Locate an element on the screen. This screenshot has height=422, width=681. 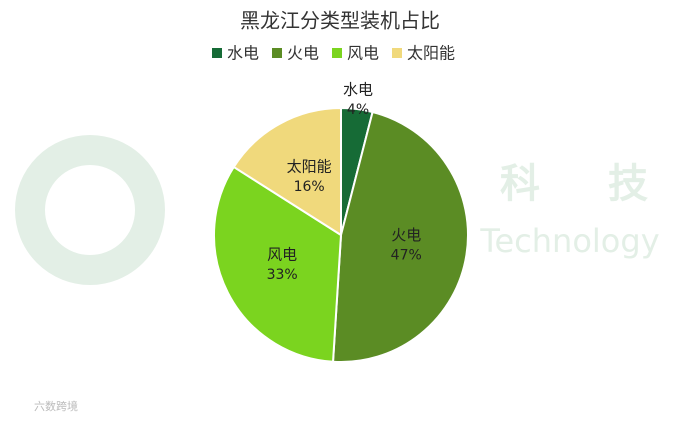
slice-value: 47% is located at coordinates (406, 255).